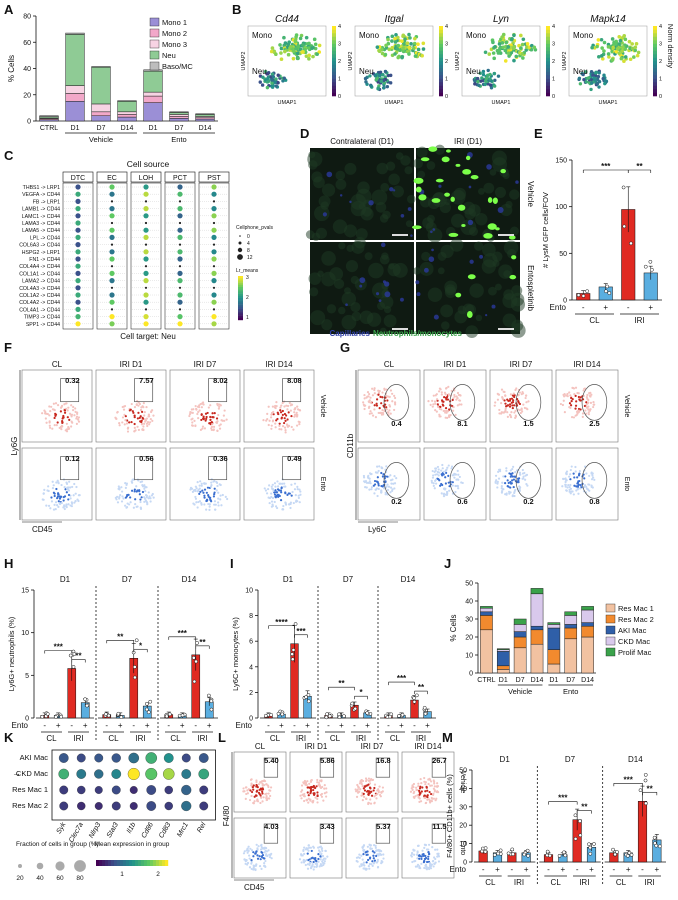 Image resolution: width=678 pixels, height=900 pixels. What do you see at coordinates (182, 715) in the screenshot?
I see `panel-h-chart-data-point` at bounding box center [182, 715].